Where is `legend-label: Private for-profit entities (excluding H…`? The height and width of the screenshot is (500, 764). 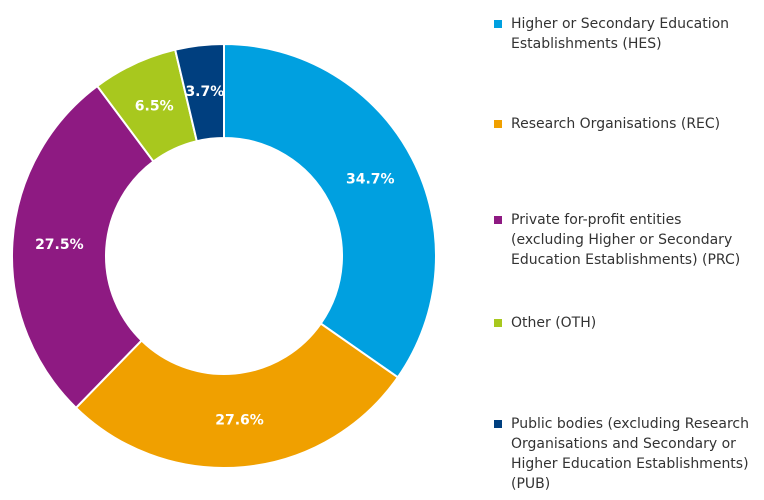
legend-label: Private for-profit entities (excluding H… is located at coordinates (626, 240).